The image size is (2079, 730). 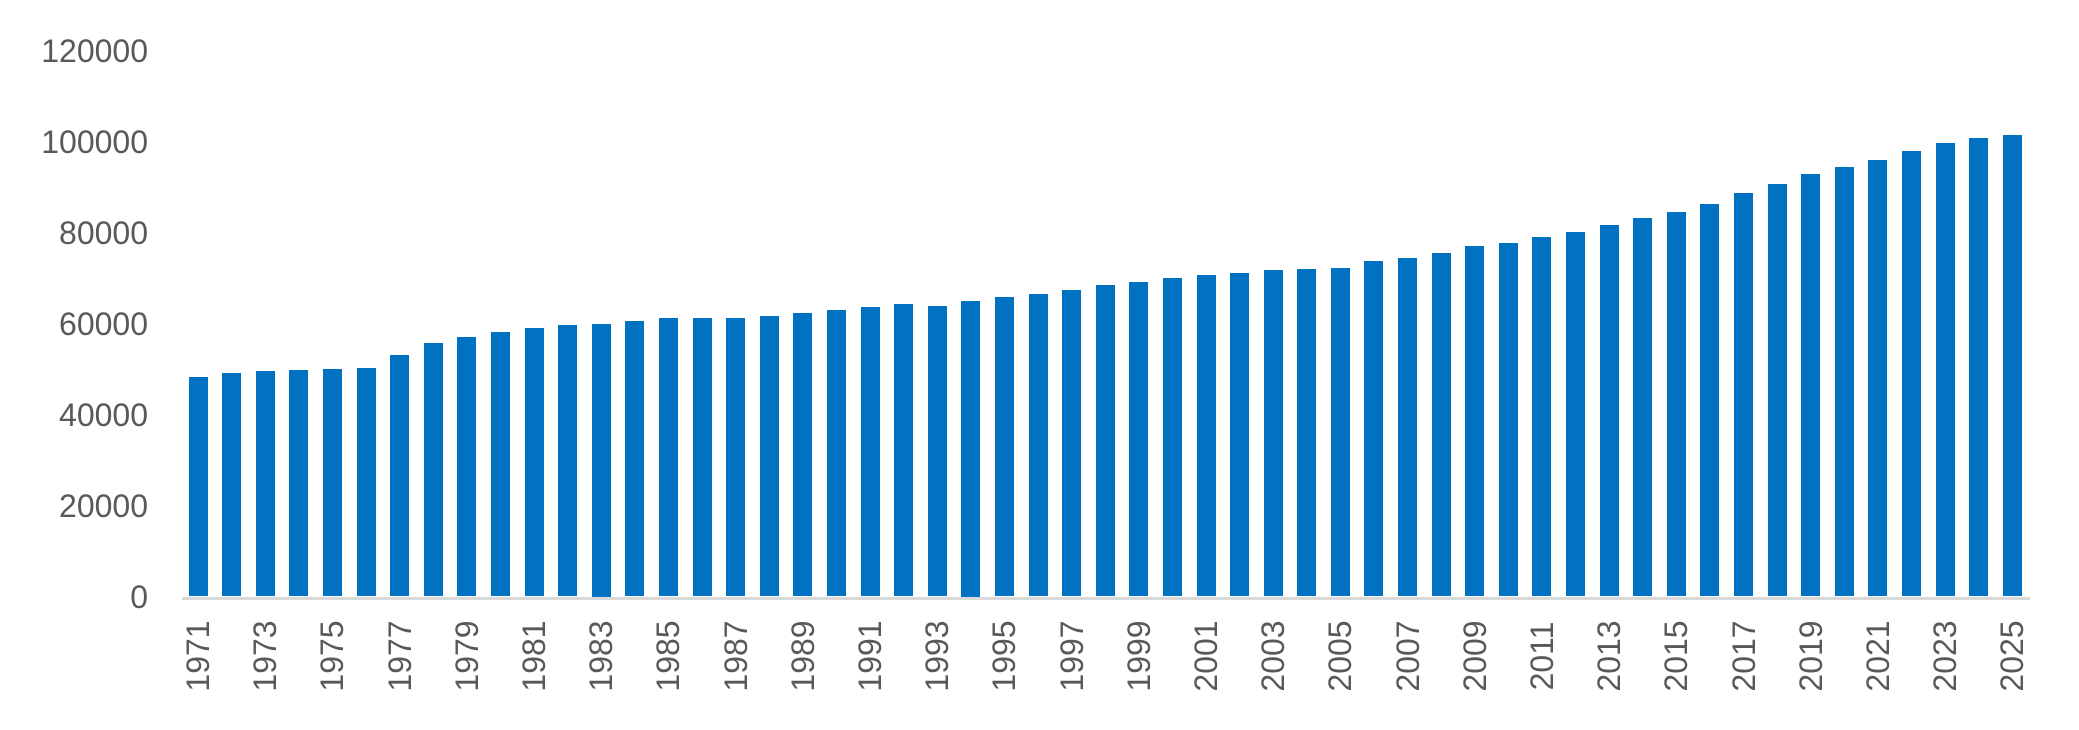 I want to click on x-axis-tick-label: 1981, so click(x=534, y=656).